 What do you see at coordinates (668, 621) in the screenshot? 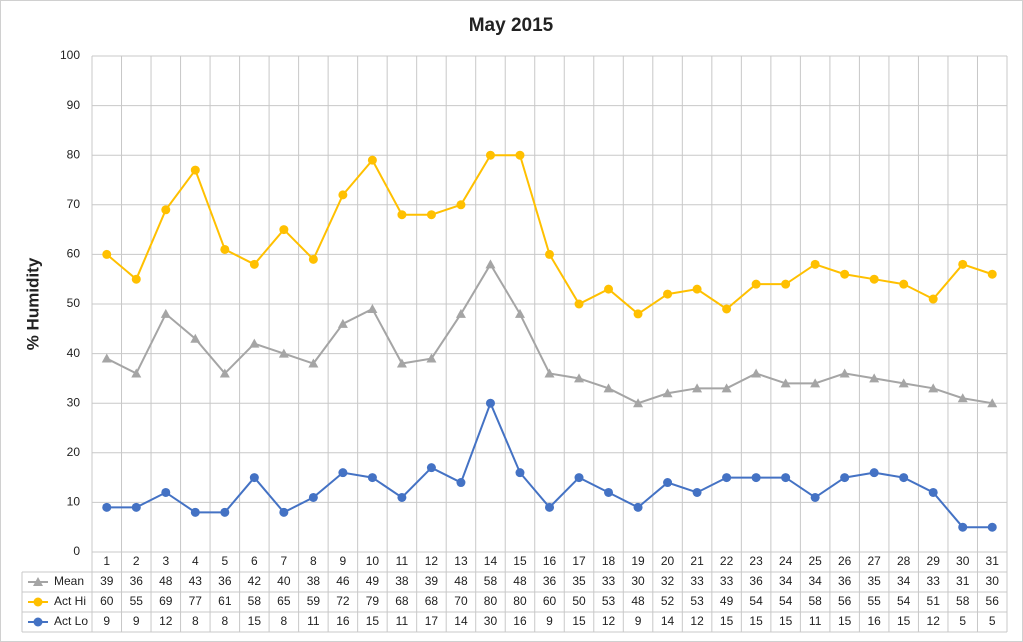
I see `table-value: 14` at bounding box center [668, 621].